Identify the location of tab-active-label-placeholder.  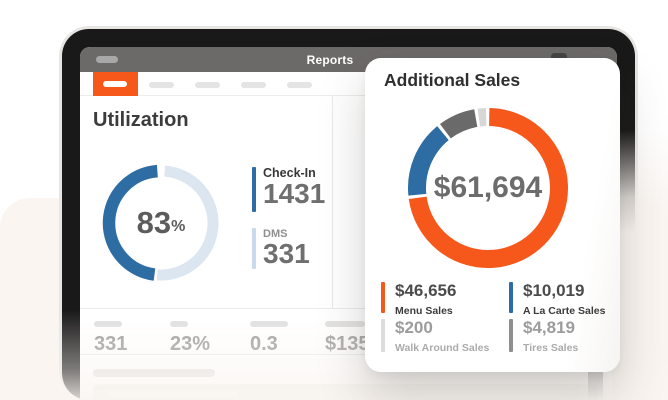
(115, 84).